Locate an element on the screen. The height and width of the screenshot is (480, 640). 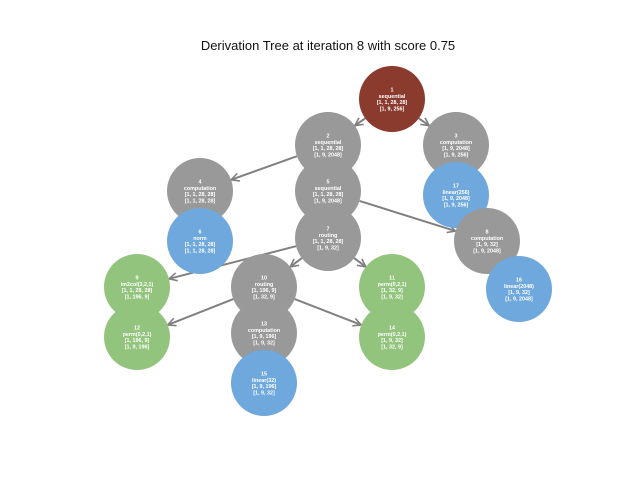
node-4-line-1: computation is located at coordinates (200, 189).